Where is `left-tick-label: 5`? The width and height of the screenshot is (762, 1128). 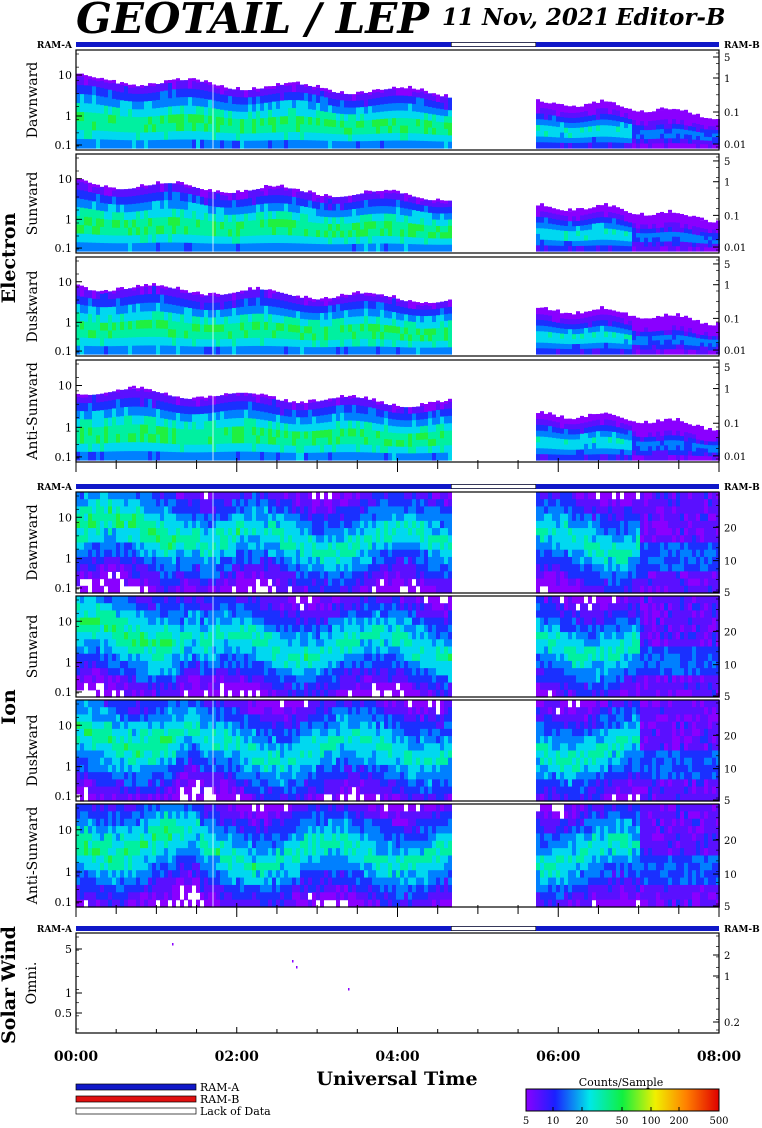
left-tick-label: 5 is located at coordinates (68, 949).